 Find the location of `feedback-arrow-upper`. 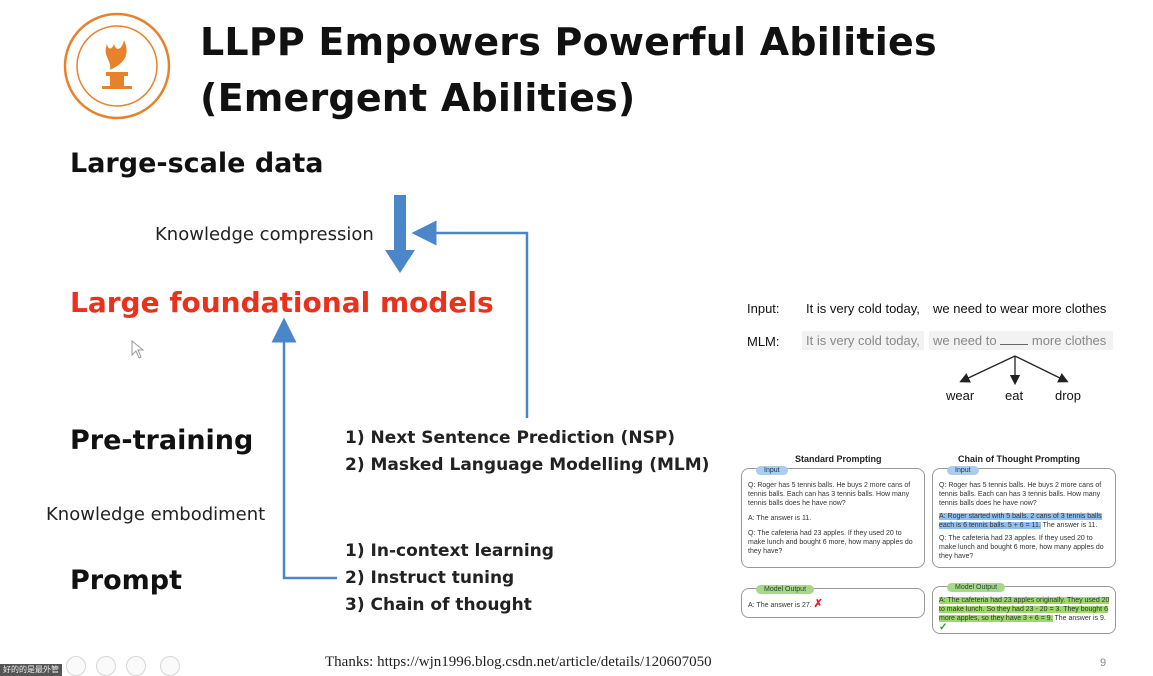

feedback-arrow-upper is located at coordinates (470, 319).